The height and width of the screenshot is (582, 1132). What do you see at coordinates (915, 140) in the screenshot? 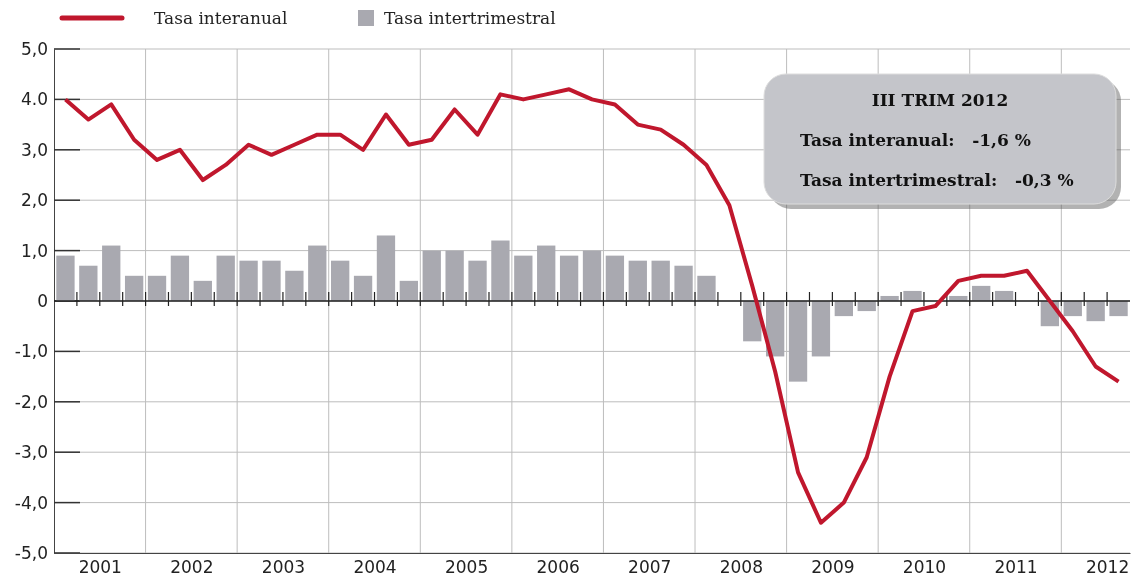
I see `annotation: Tasa interanual: -1,6 %` at bounding box center [915, 140].